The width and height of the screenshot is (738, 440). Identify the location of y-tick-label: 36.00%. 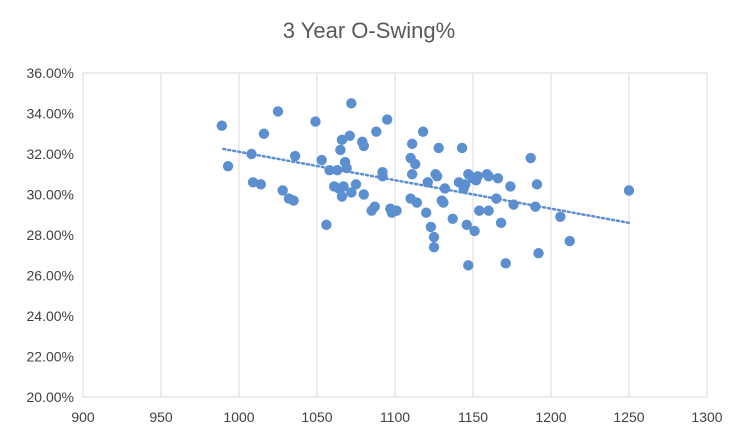
(50, 73).